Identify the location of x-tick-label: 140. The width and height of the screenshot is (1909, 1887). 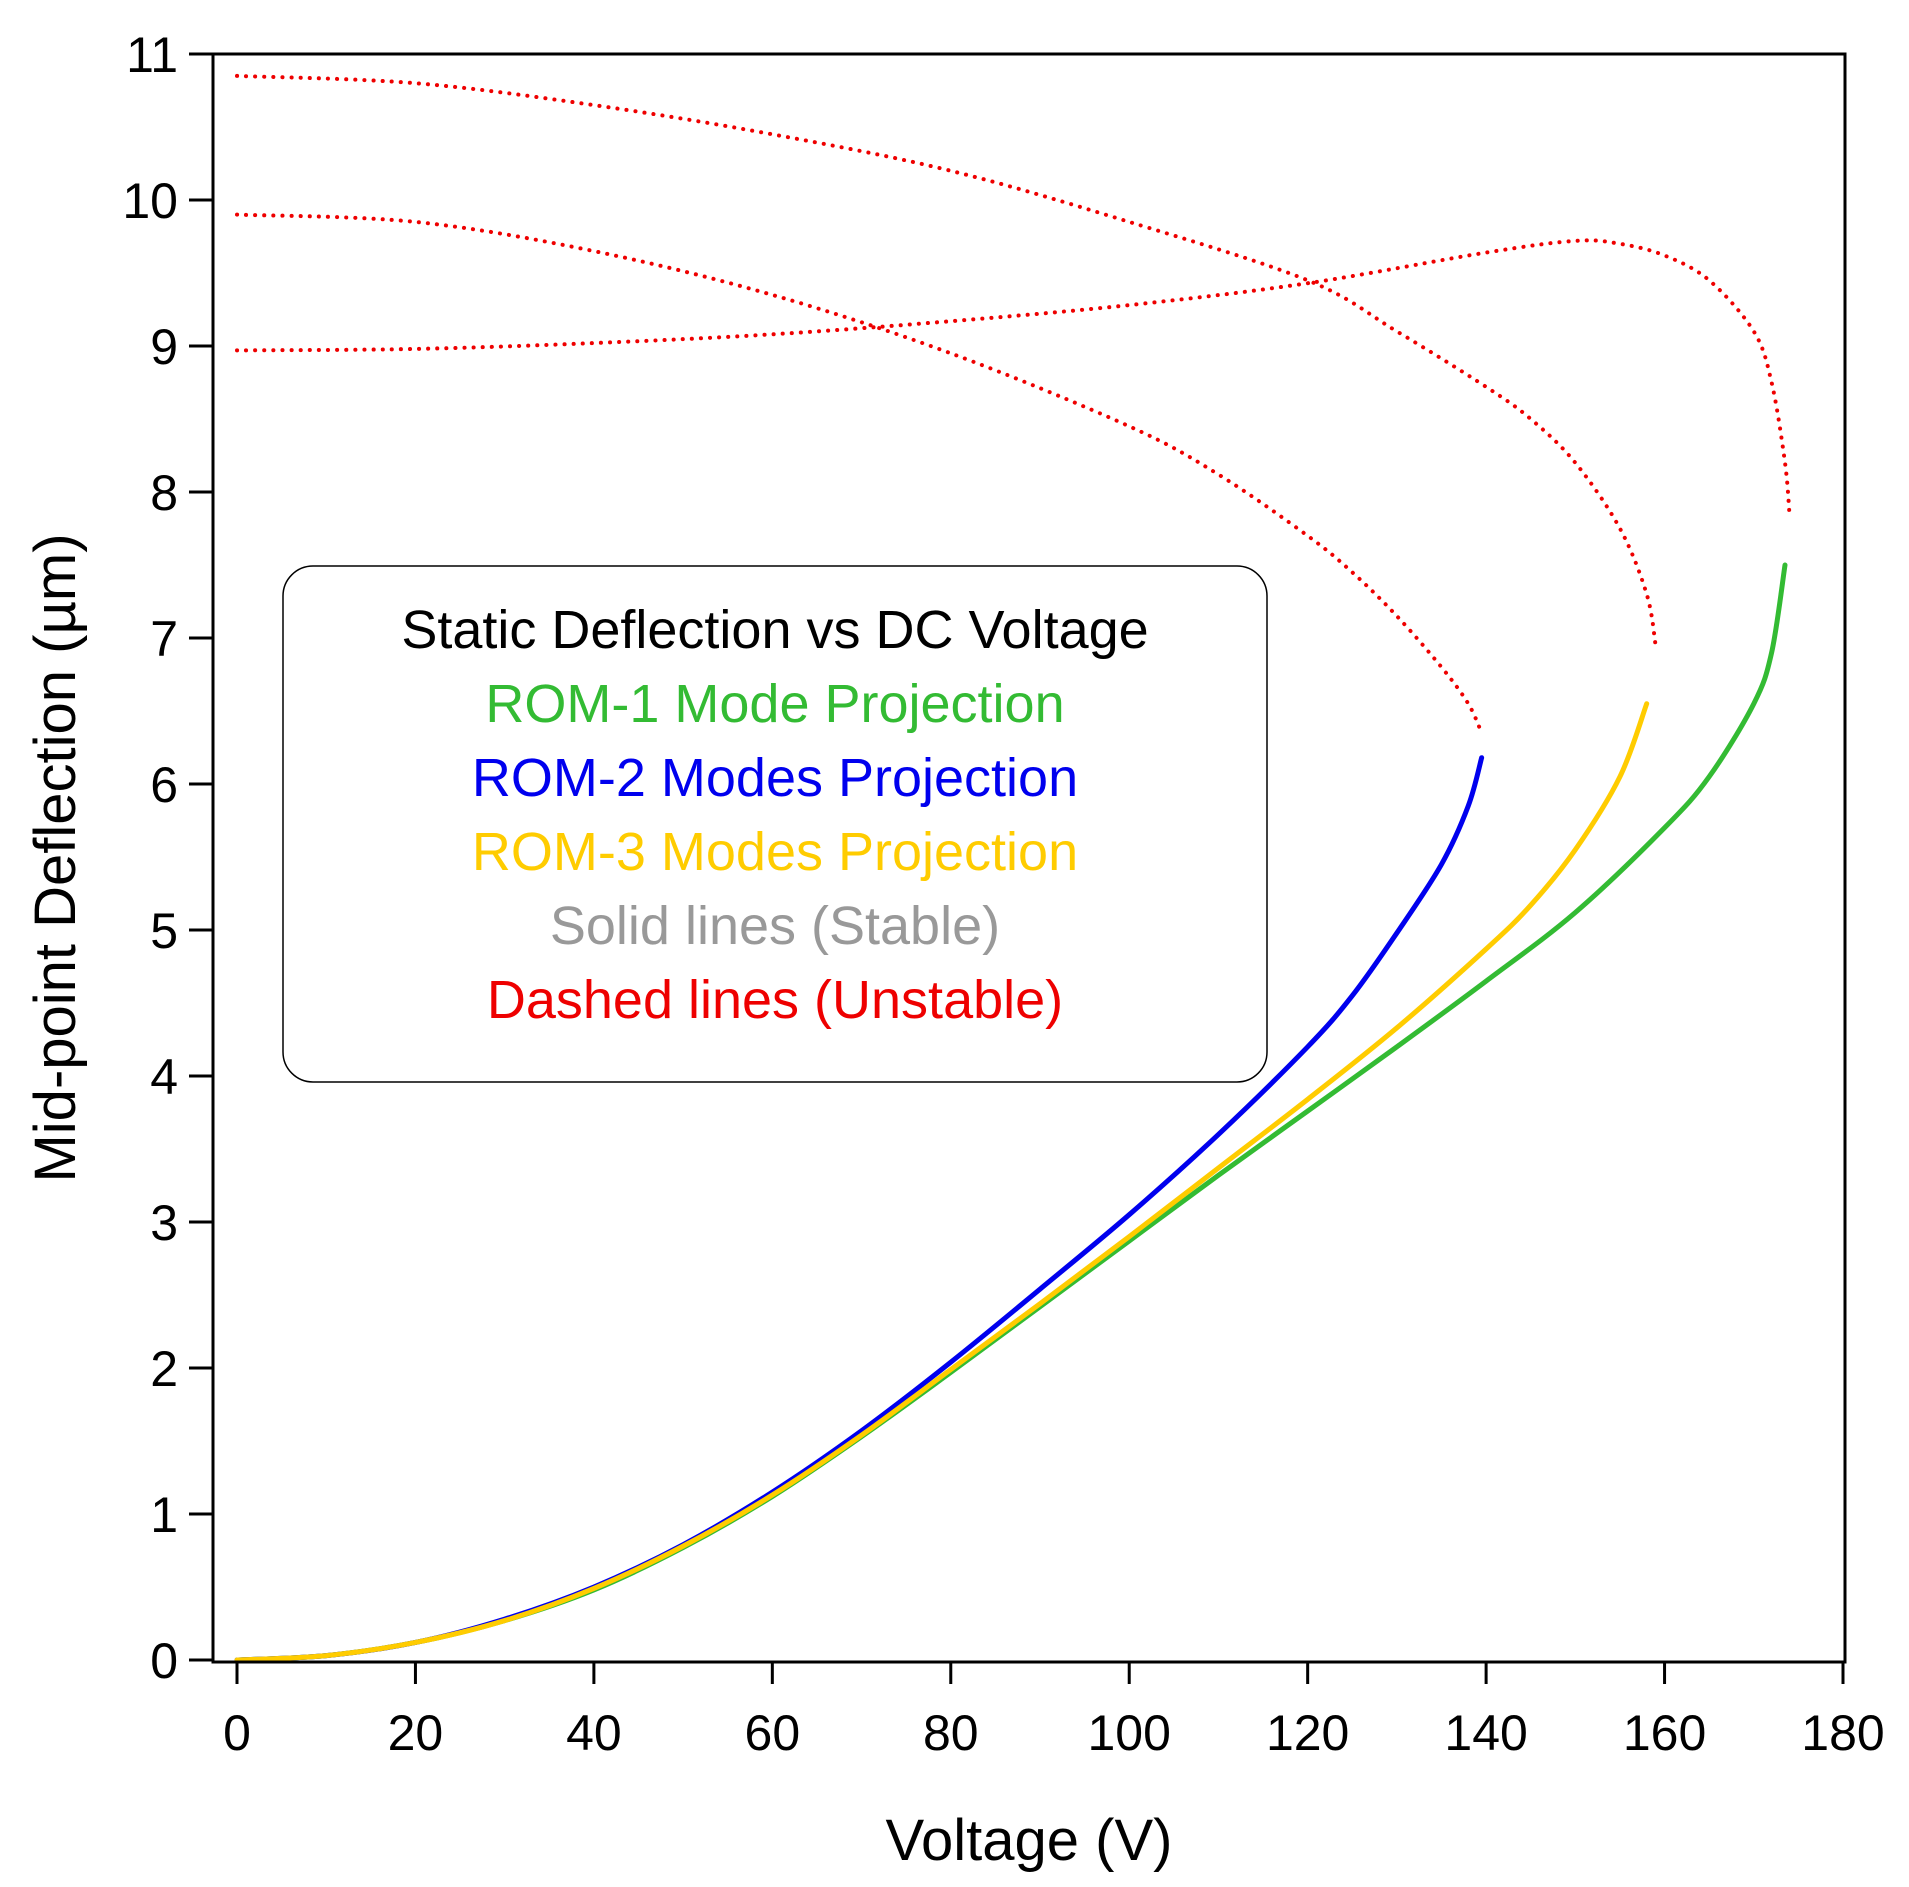
(1485, 1733).